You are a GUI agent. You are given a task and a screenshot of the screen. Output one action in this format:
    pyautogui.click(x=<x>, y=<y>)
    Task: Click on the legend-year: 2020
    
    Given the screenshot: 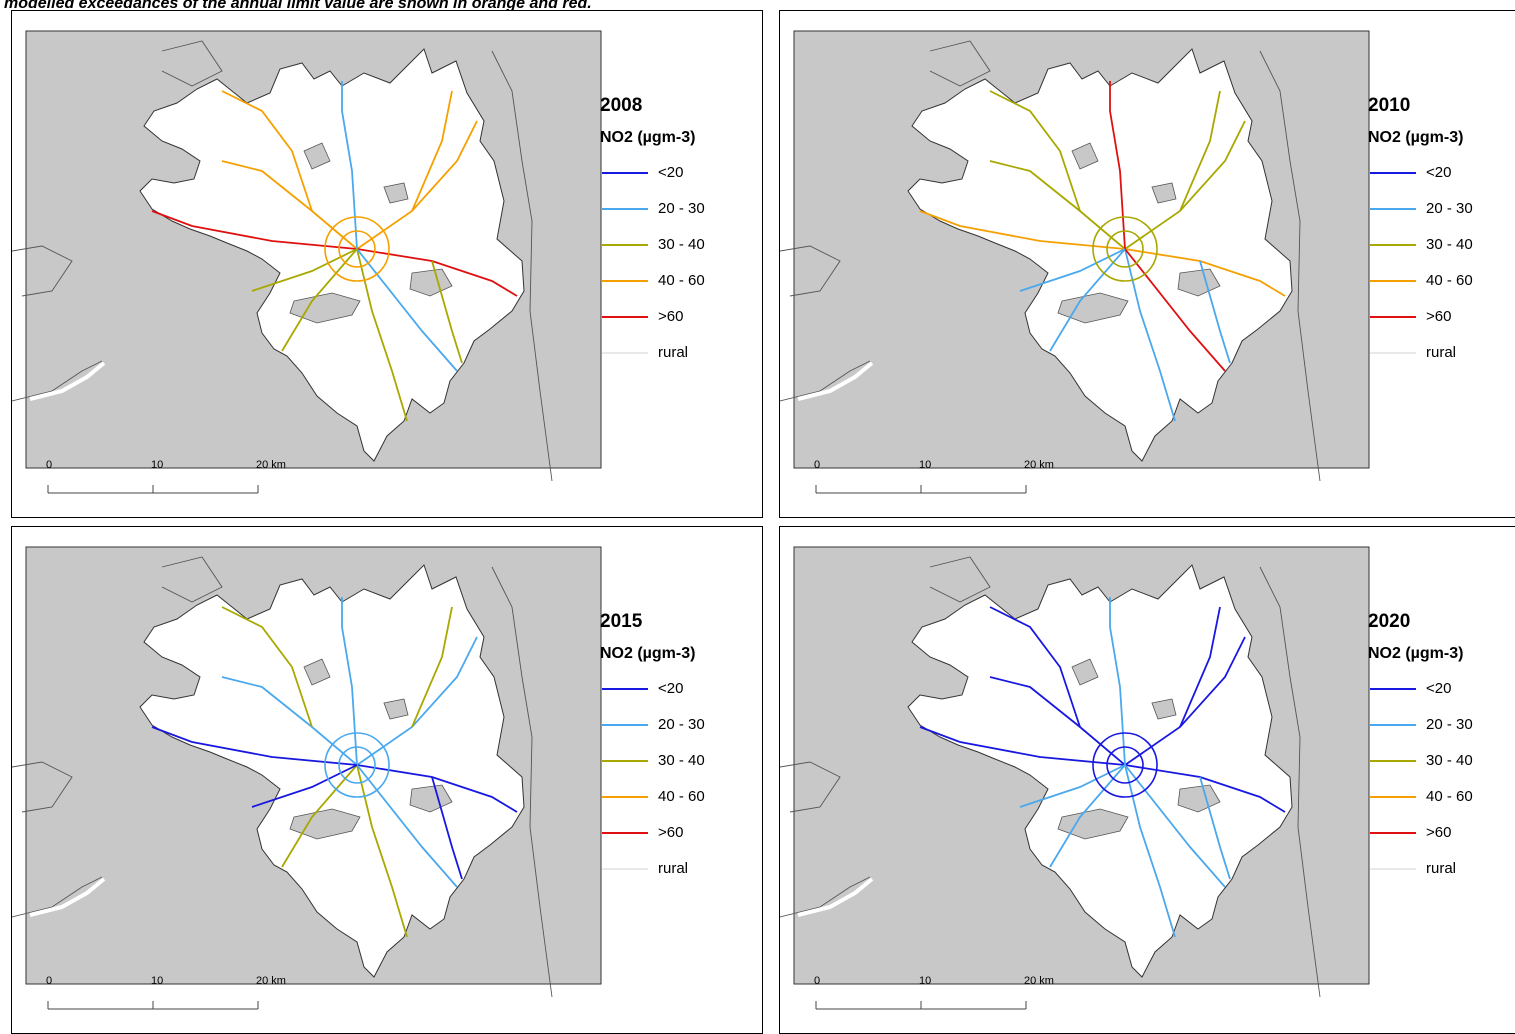 What is the action you would take?
    pyautogui.click(x=1389, y=621)
    